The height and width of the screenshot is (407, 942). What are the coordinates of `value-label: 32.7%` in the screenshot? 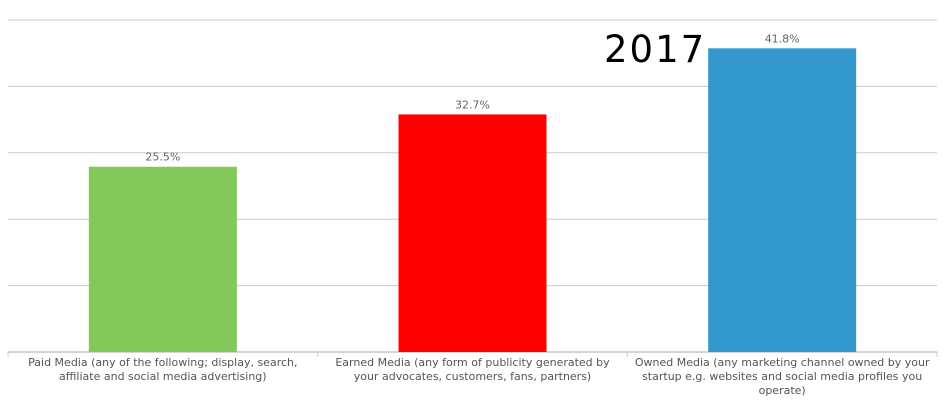 It's located at (472, 104).